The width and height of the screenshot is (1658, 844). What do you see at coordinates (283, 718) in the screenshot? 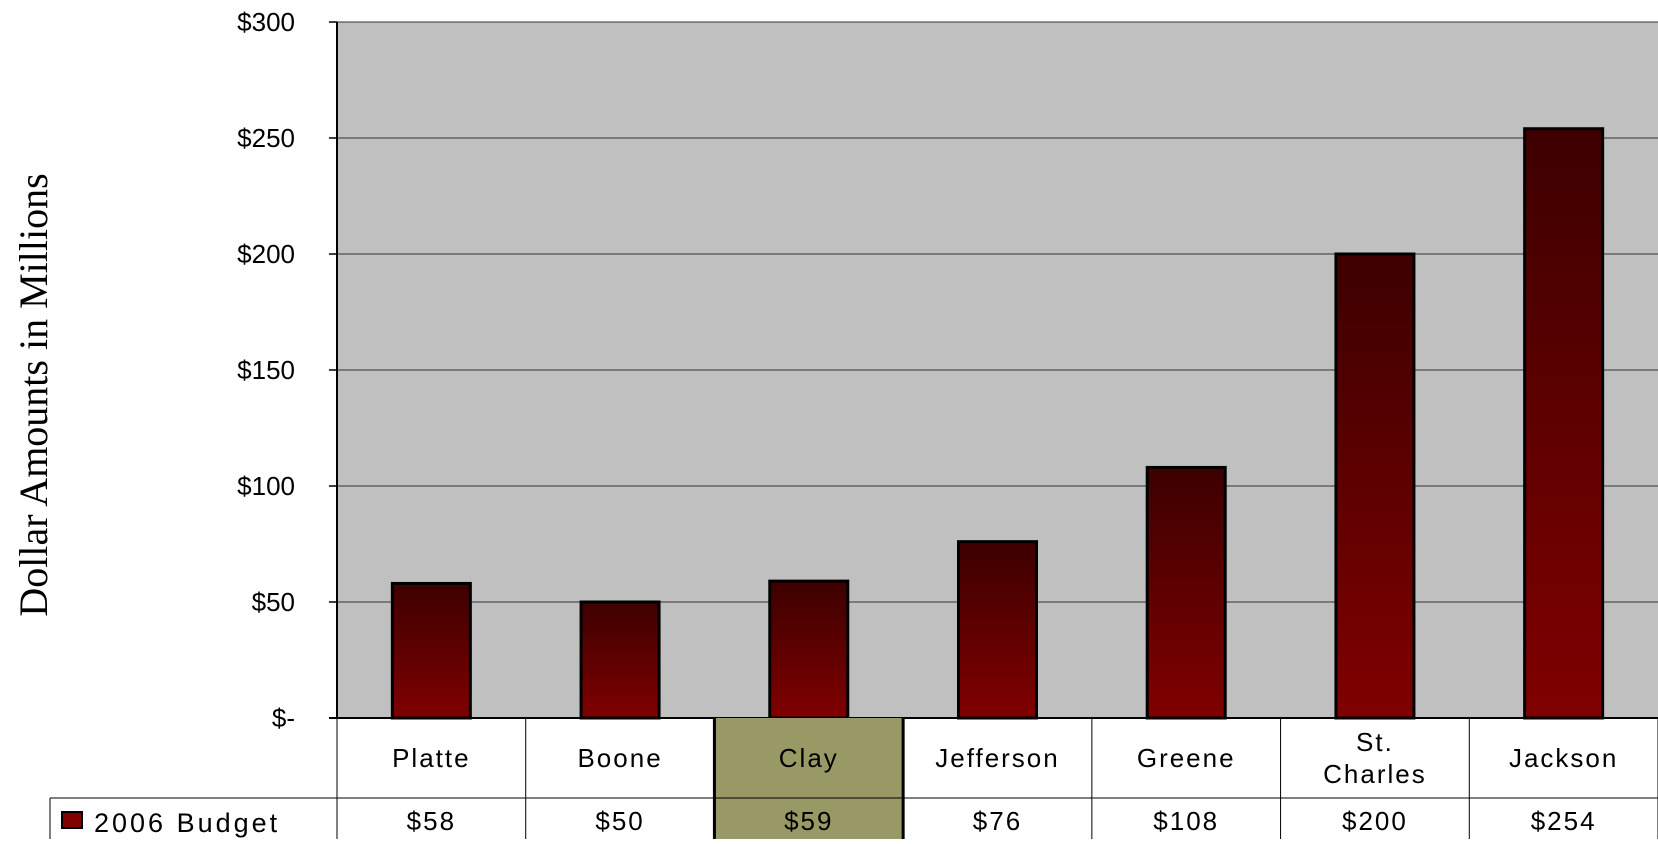
I see `y-tick-label: $-` at bounding box center [283, 718].